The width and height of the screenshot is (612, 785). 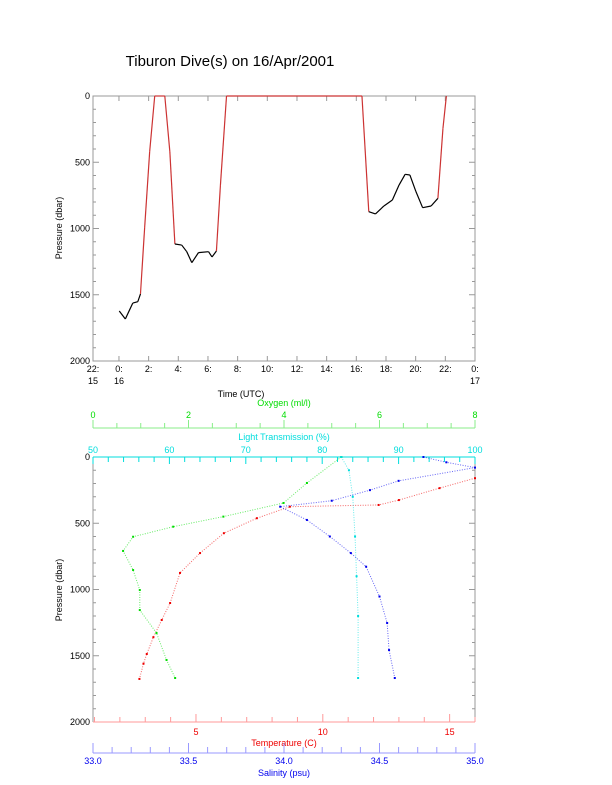 What do you see at coordinates (80, 590) in the screenshot?
I see `pressure-tick-label: 1000` at bounding box center [80, 590].